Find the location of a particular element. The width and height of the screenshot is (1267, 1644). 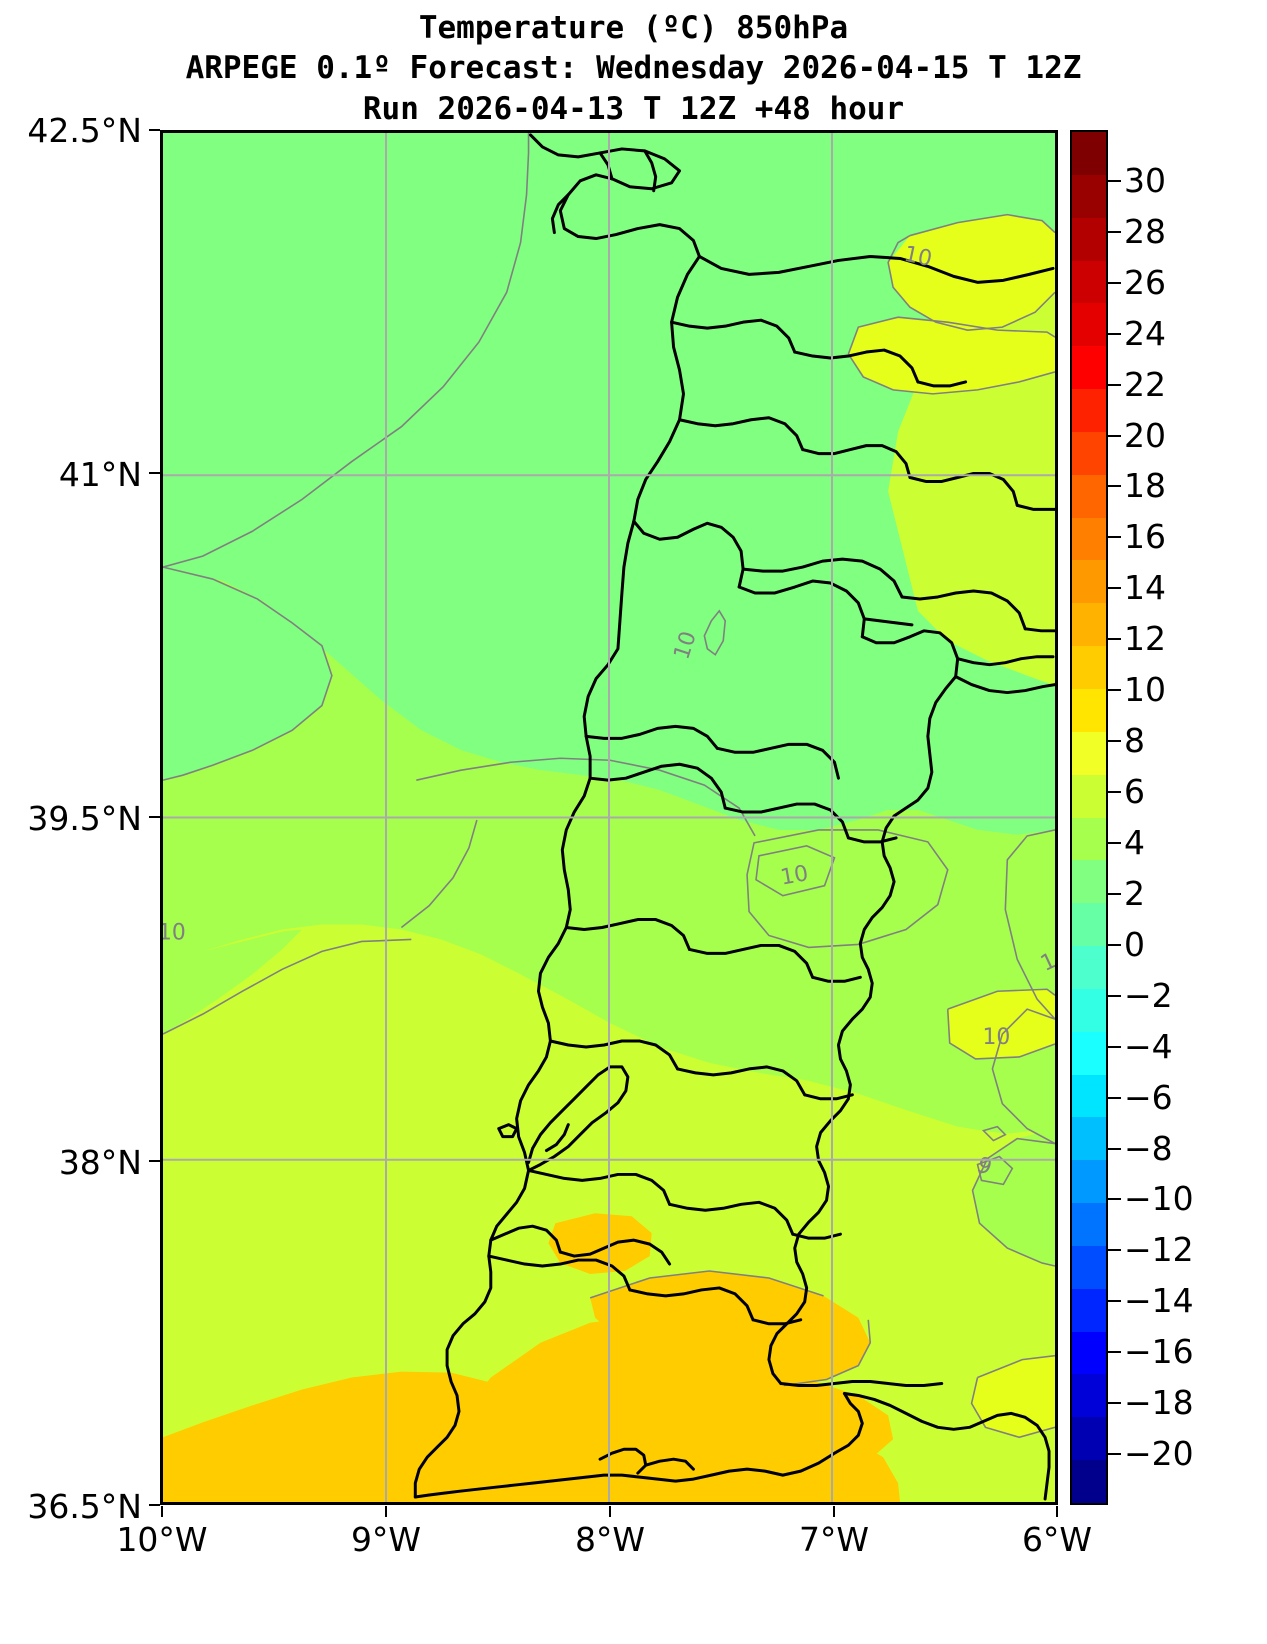

colorbar-tick-label: 4 is located at coordinates (1134, 842).